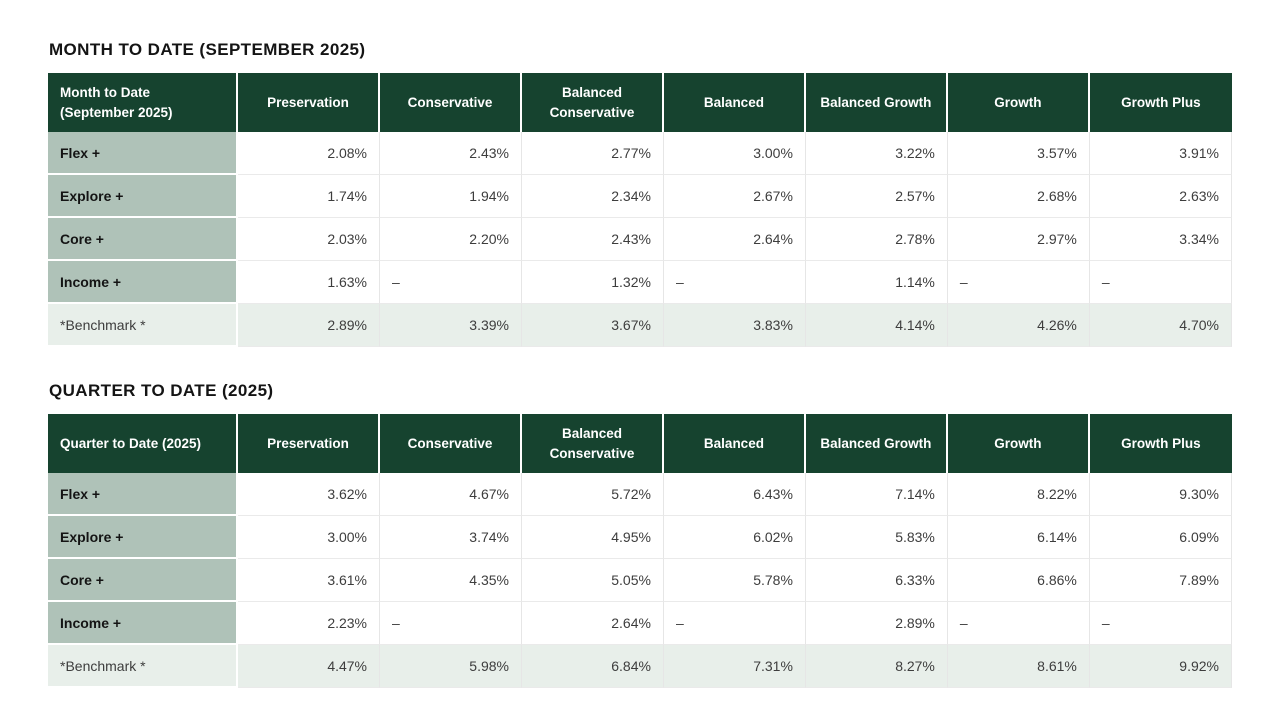 The width and height of the screenshot is (1280, 720). Describe the element at coordinates (734, 196) in the screenshot. I see `value-cell: 2.67%` at that location.